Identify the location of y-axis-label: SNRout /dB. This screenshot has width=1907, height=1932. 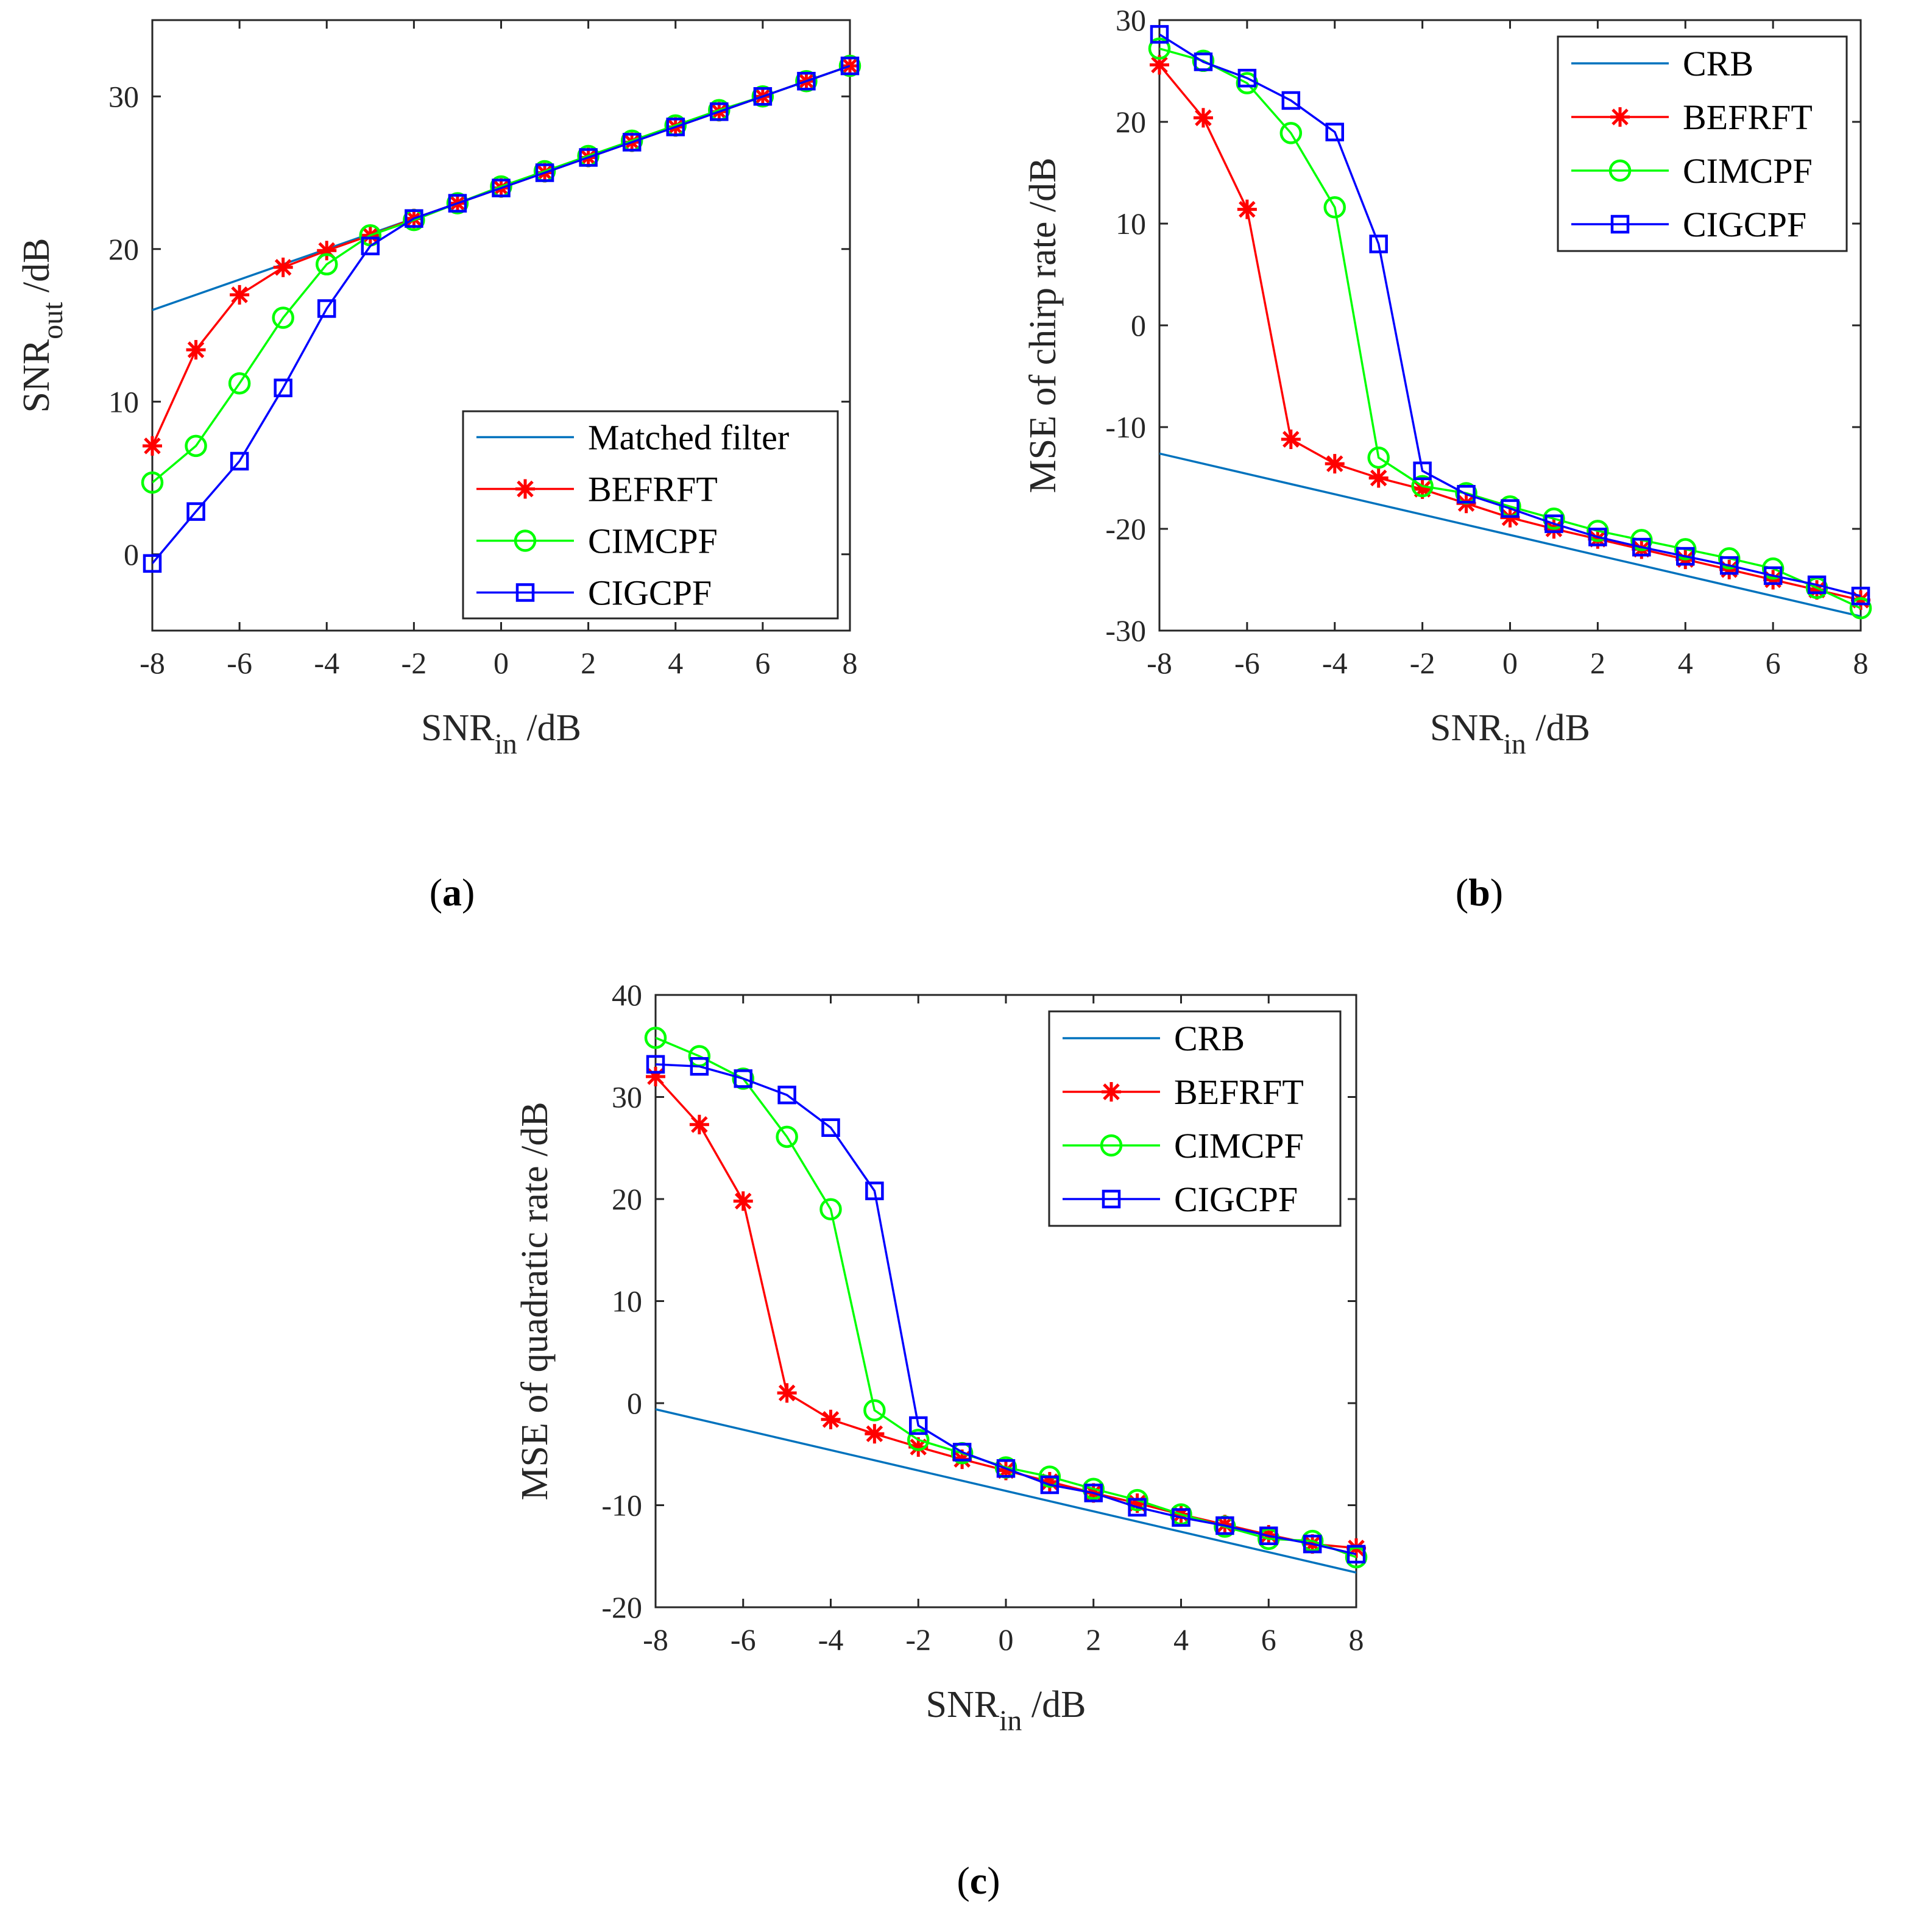
(42, 325).